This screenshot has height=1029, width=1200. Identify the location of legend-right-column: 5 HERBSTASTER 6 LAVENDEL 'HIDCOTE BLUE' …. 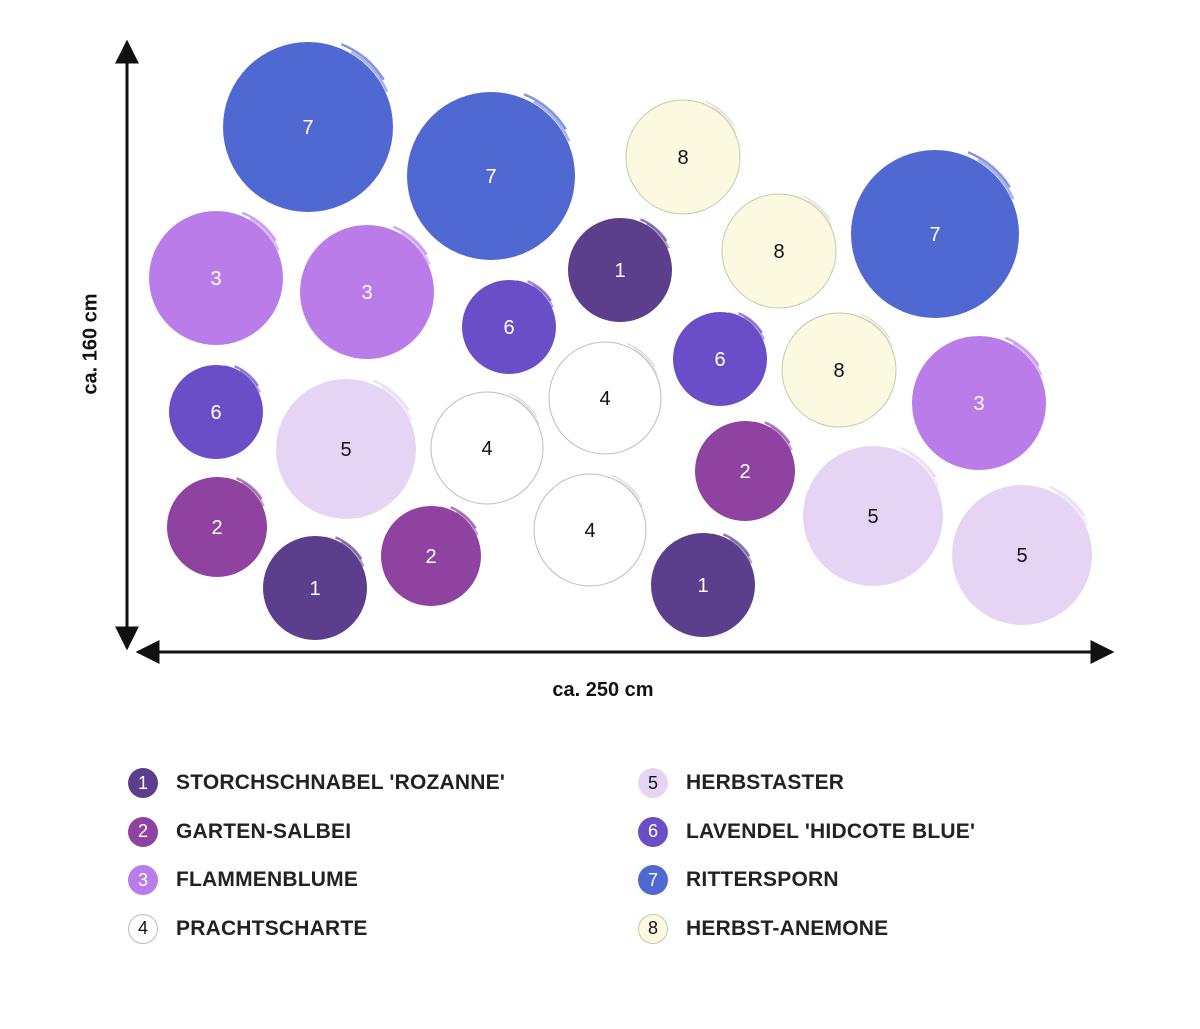
(806, 865).